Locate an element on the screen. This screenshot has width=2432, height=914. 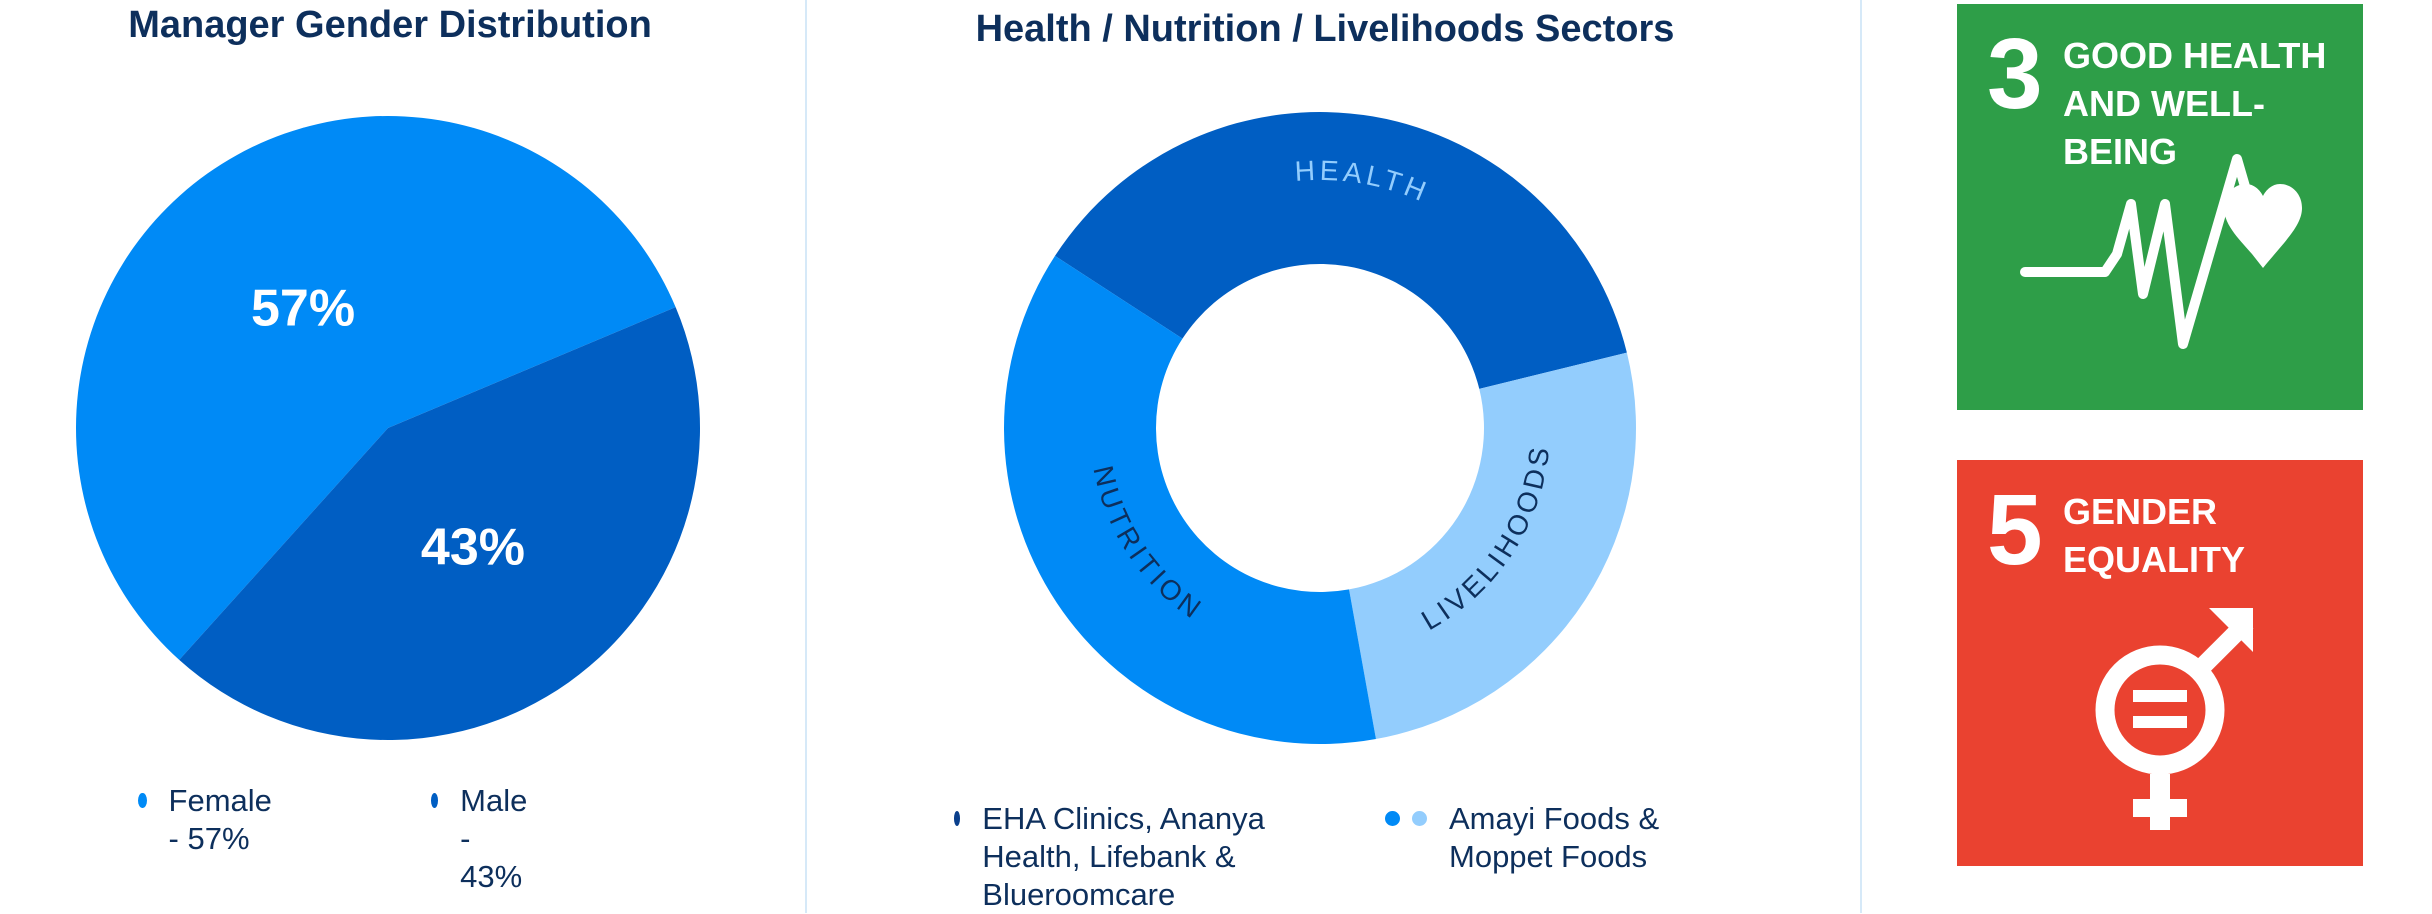
legend-swatch-male is located at coordinates (435, 800).